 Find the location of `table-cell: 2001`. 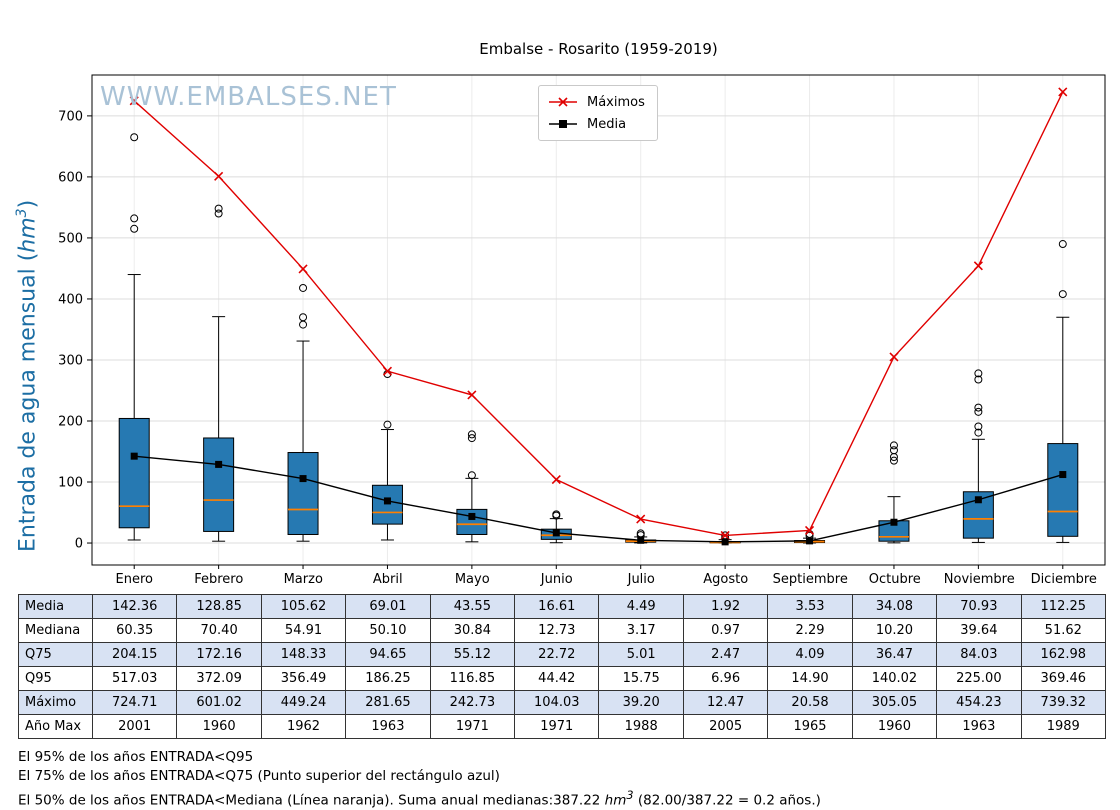

table-cell: 2001 is located at coordinates (135, 727).